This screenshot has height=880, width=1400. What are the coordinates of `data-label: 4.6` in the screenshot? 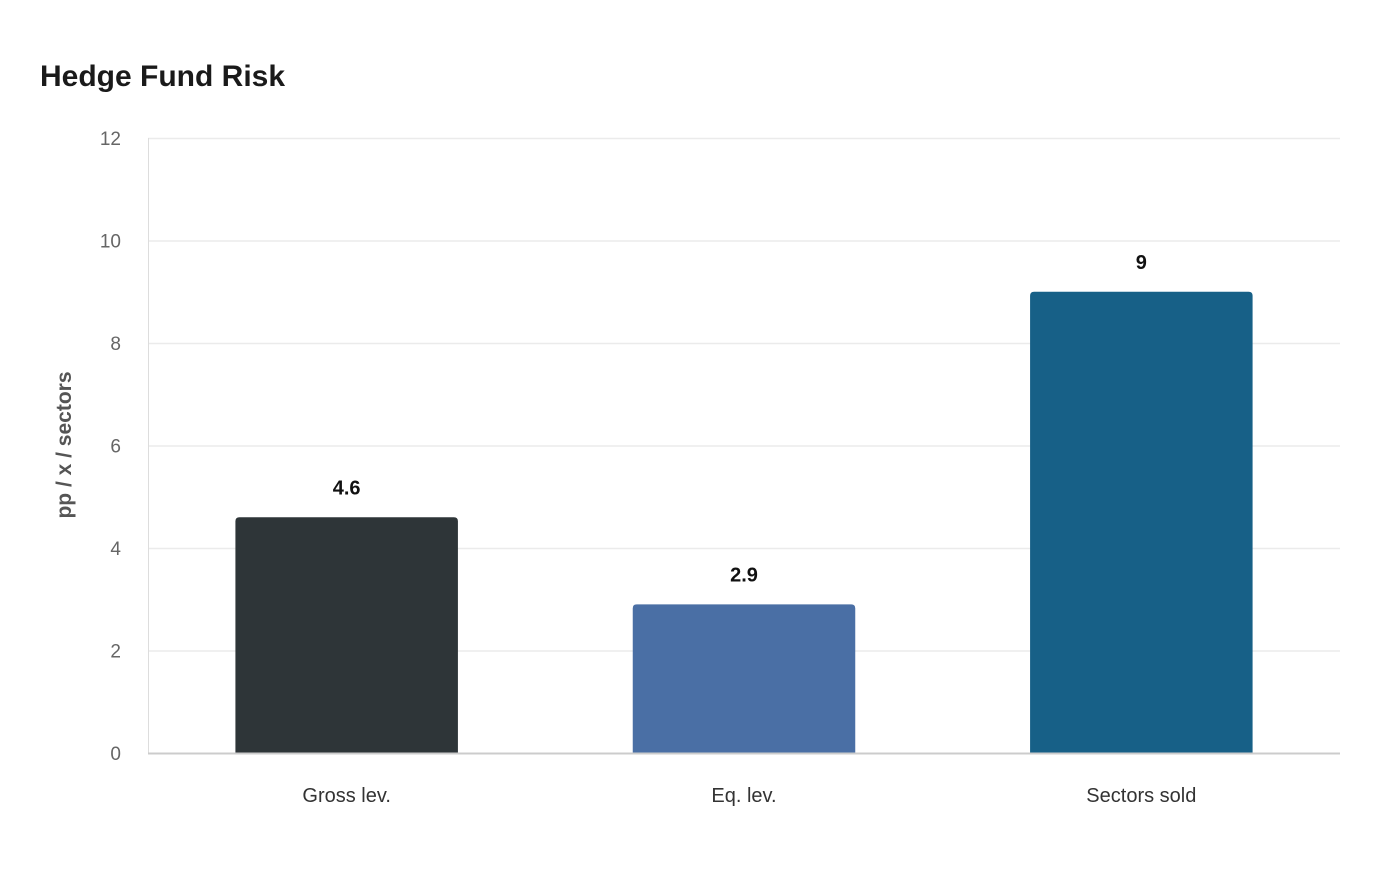 It's located at (347, 488).